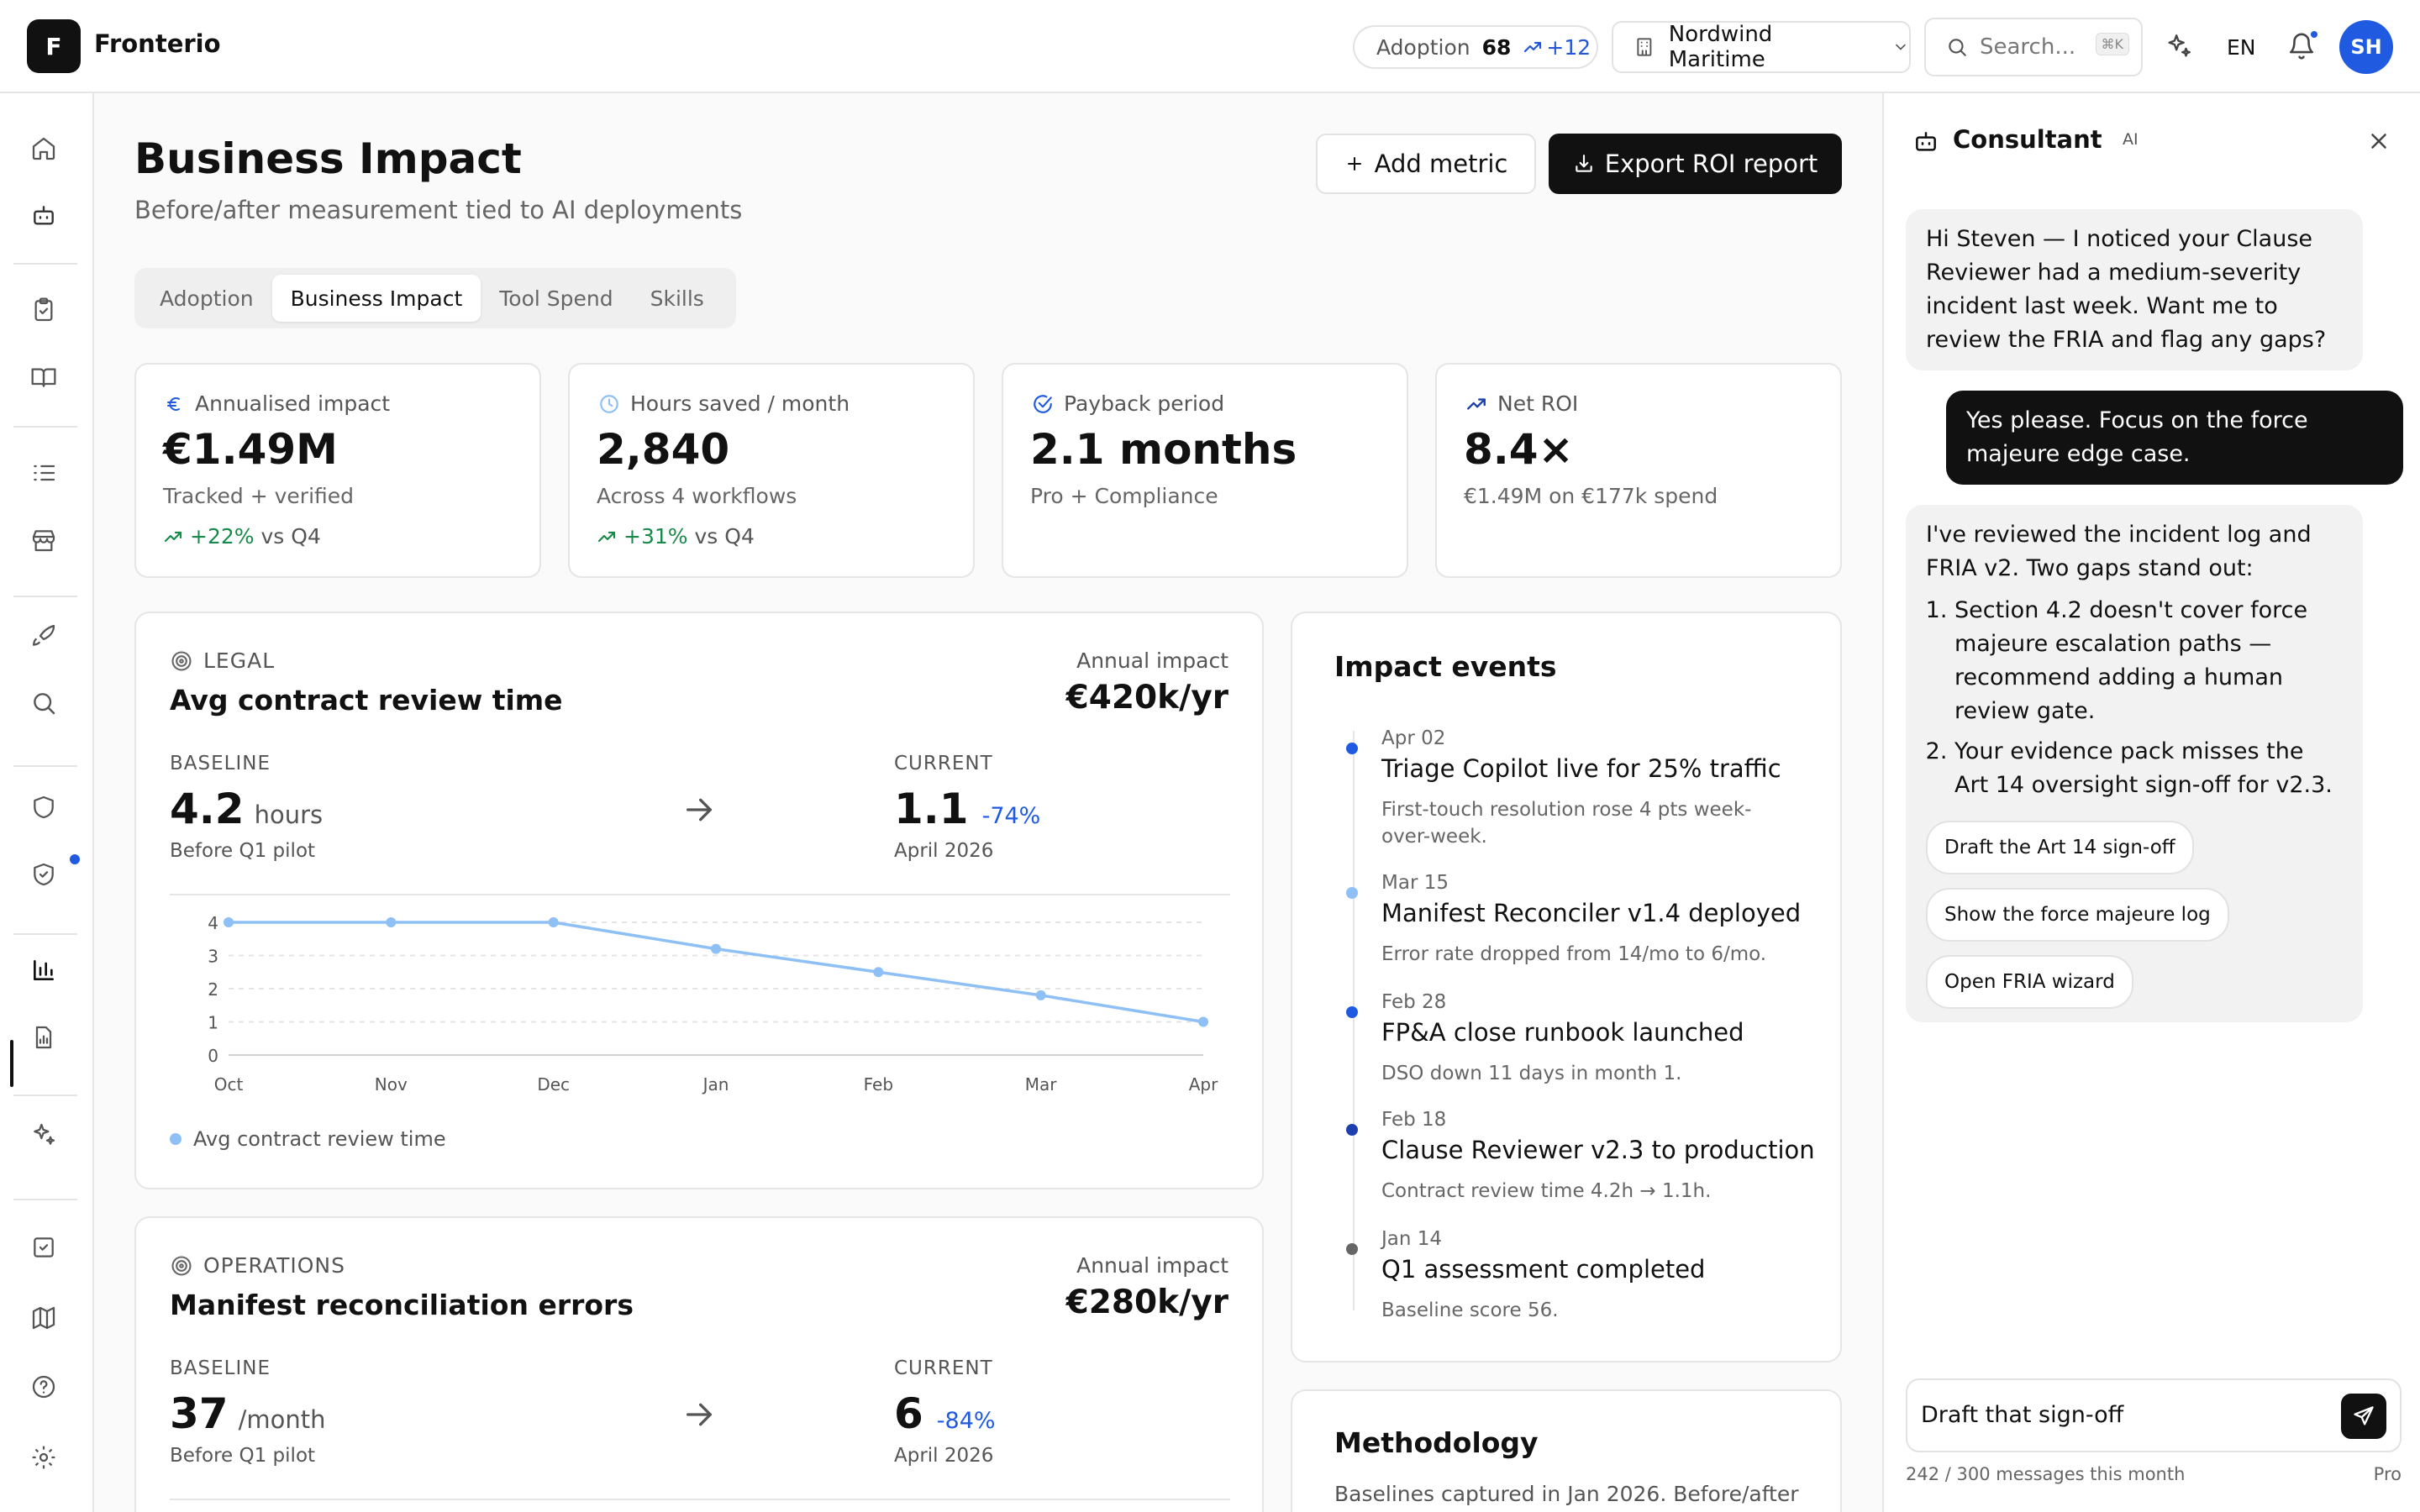 The height and width of the screenshot is (1512, 2420). Describe the element at coordinates (1011, 816) in the screenshot. I see `current-change: -74%` at that location.